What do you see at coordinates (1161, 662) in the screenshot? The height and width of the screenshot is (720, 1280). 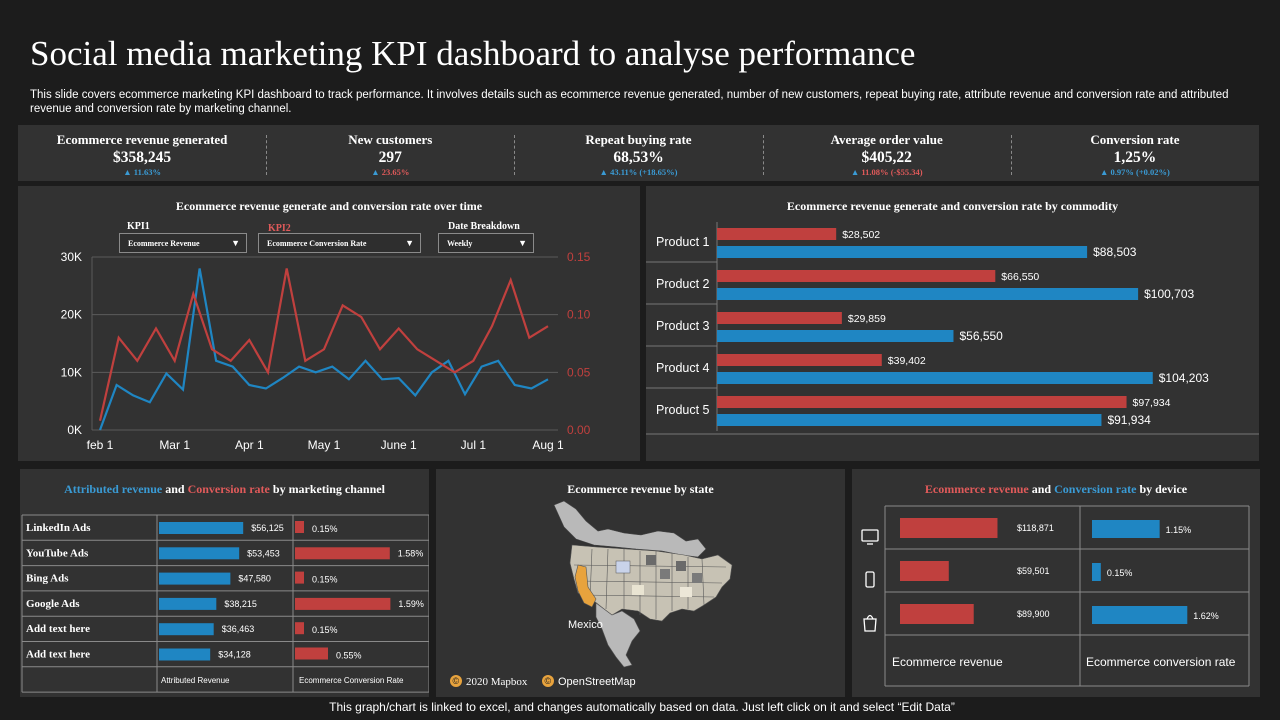 I see `device-column-rate: Ecommerce conversion rate` at bounding box center [1161, 662].